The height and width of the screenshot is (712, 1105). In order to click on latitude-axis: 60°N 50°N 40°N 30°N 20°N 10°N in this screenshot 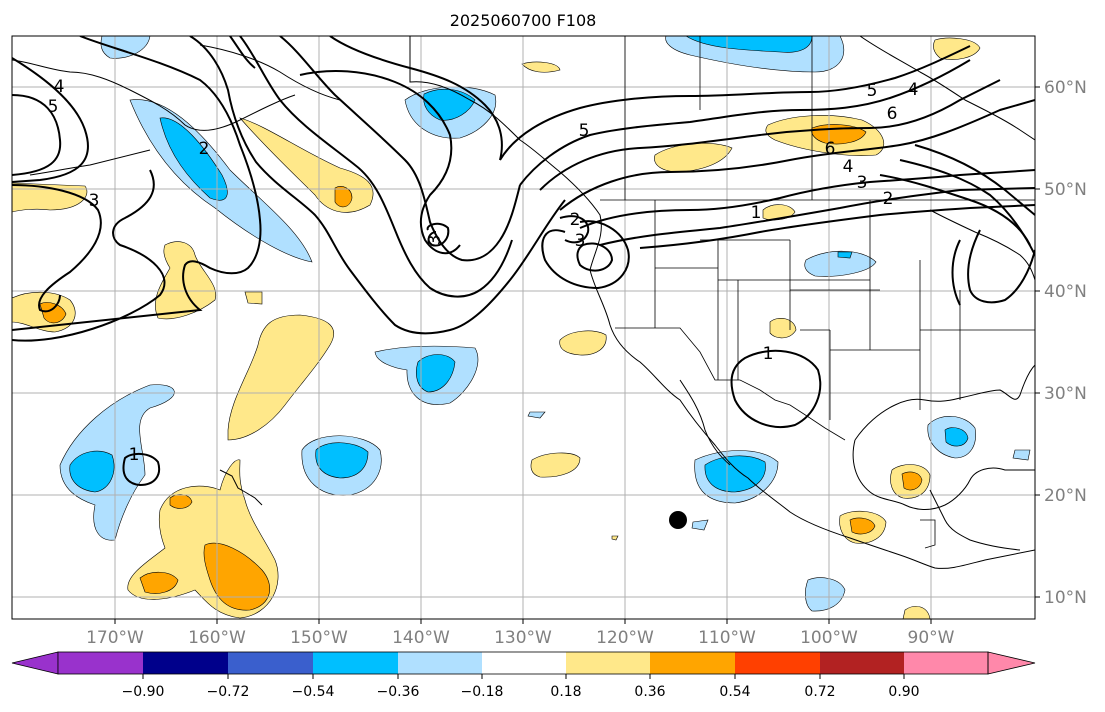, I will do `click(1061, 343)`.